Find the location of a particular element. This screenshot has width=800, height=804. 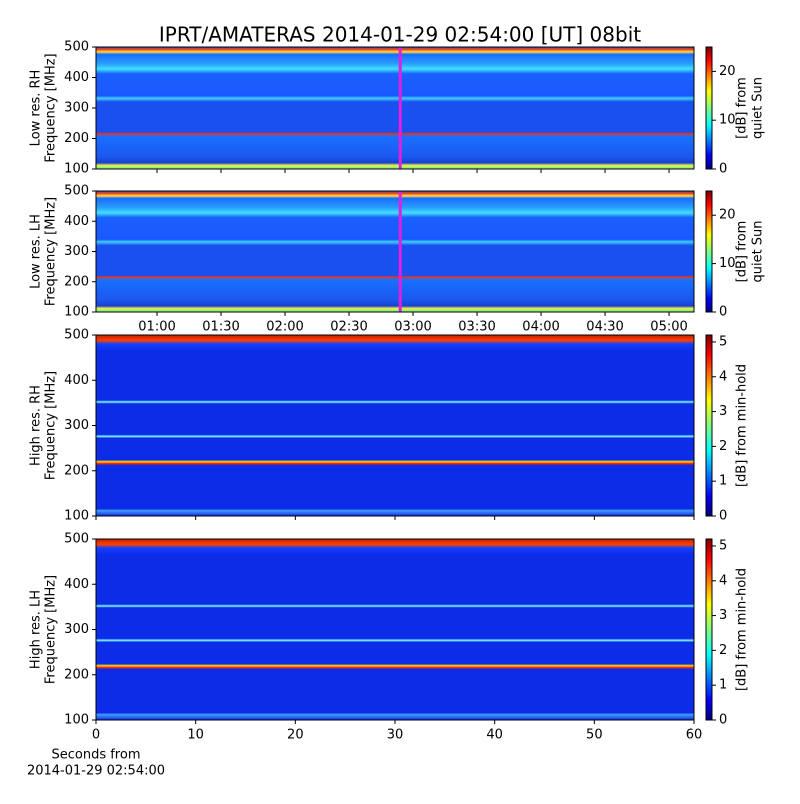

x-tick-label: 50 is located at coordinates (594, 735).